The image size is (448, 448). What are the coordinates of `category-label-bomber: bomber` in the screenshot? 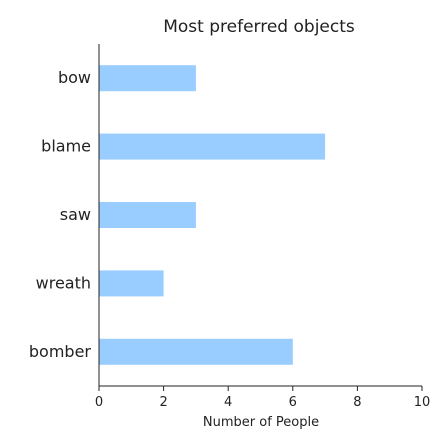 It's located at (60, 351).